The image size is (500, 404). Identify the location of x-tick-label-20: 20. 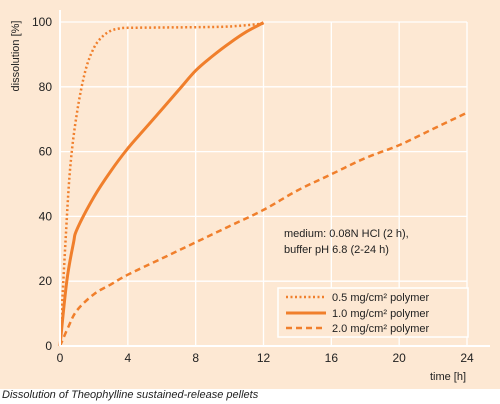
(399, 358).